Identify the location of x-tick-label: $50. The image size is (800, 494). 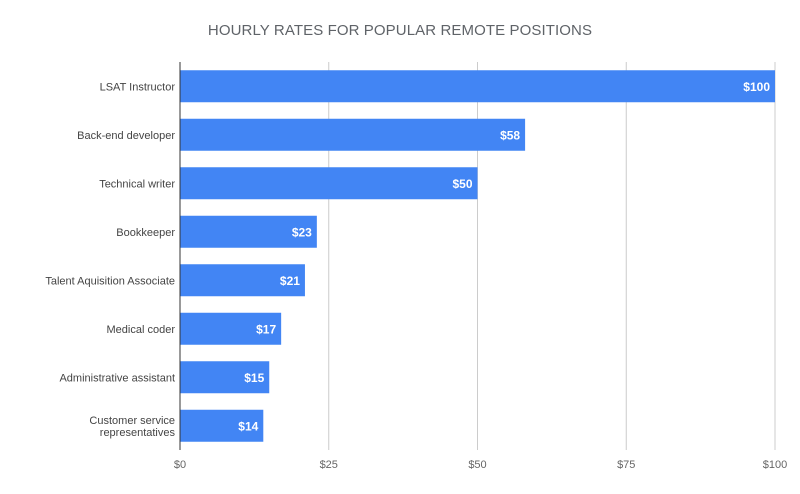
(477, 465).